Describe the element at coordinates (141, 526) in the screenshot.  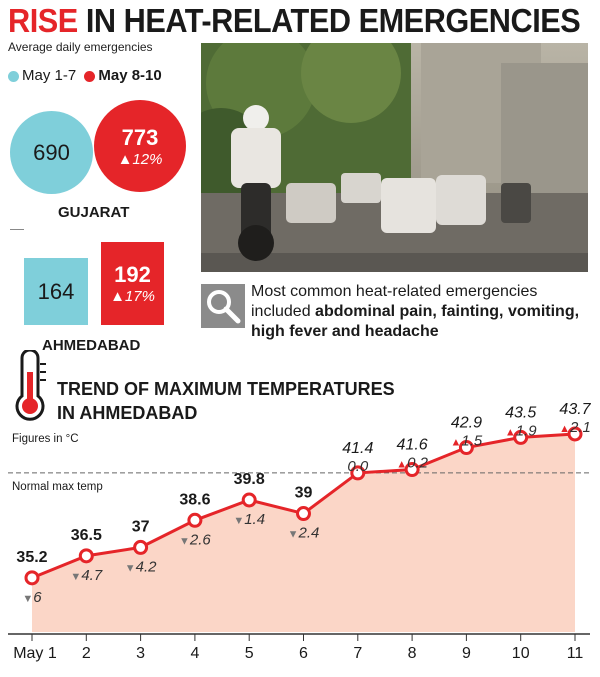
I see `value-label: 37` at that location.